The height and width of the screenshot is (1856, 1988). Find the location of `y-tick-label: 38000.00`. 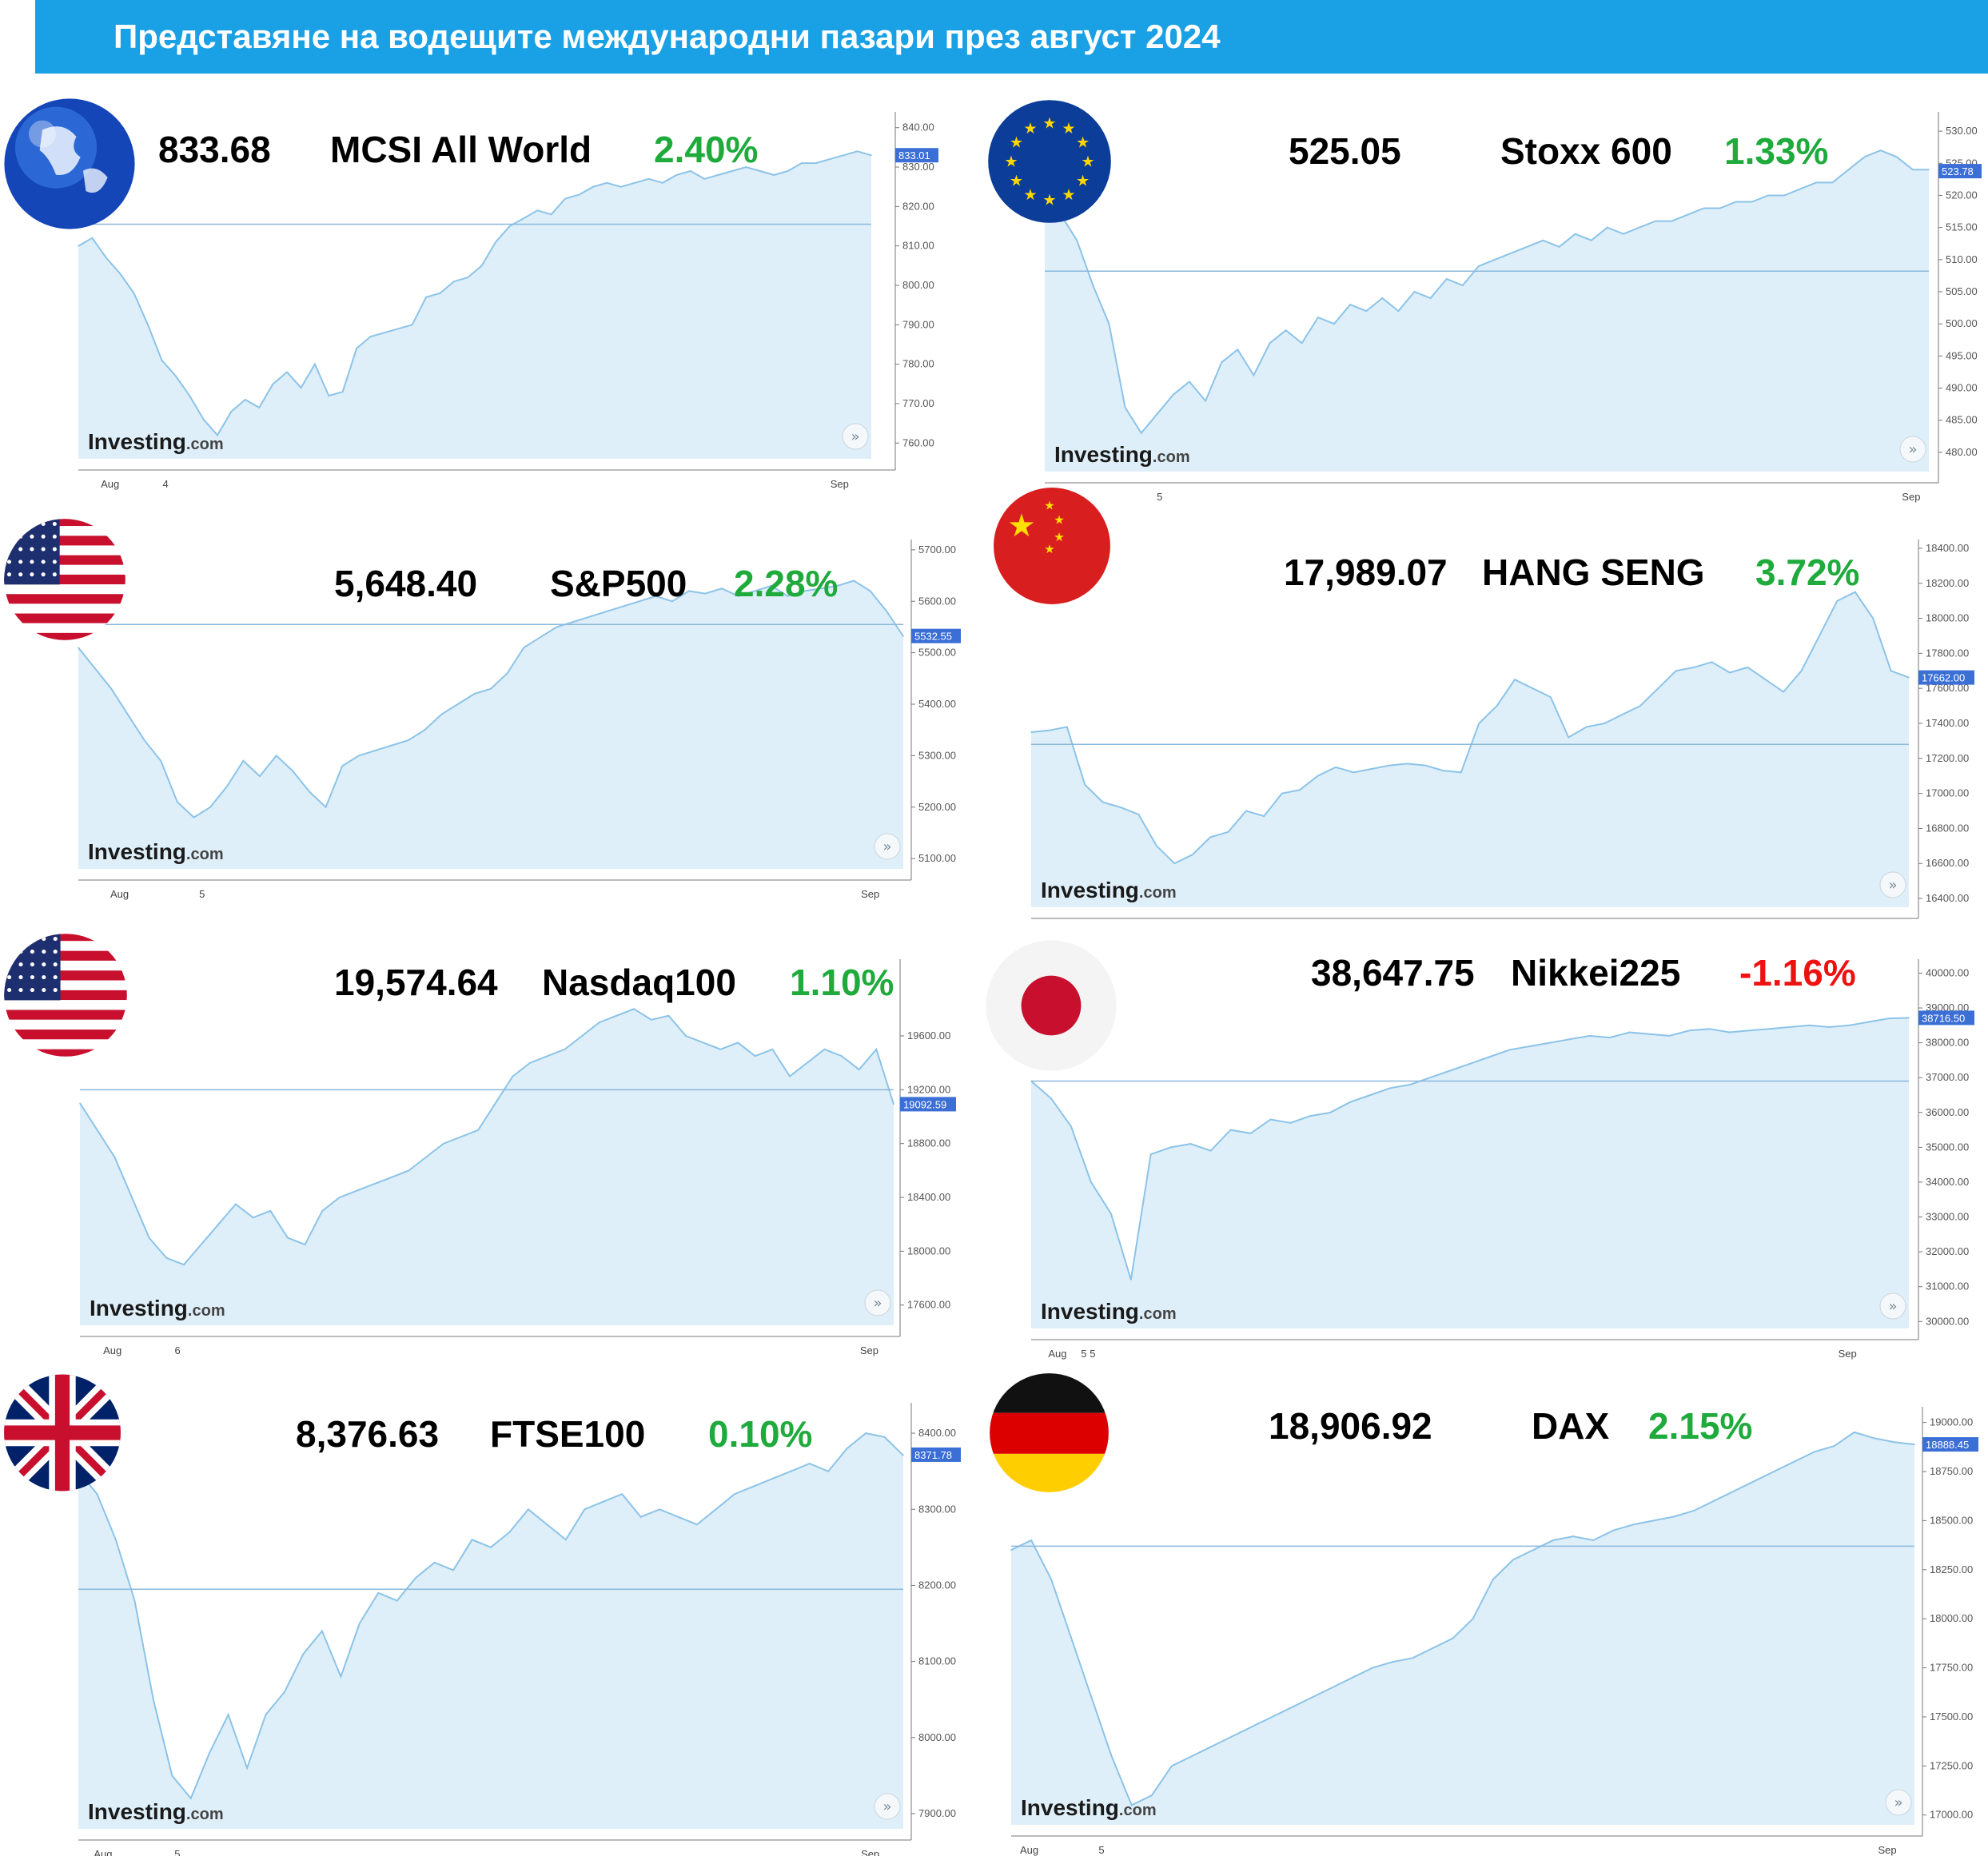

y-tick-label: 38000.00 is located at coordinates (1947, 1043).